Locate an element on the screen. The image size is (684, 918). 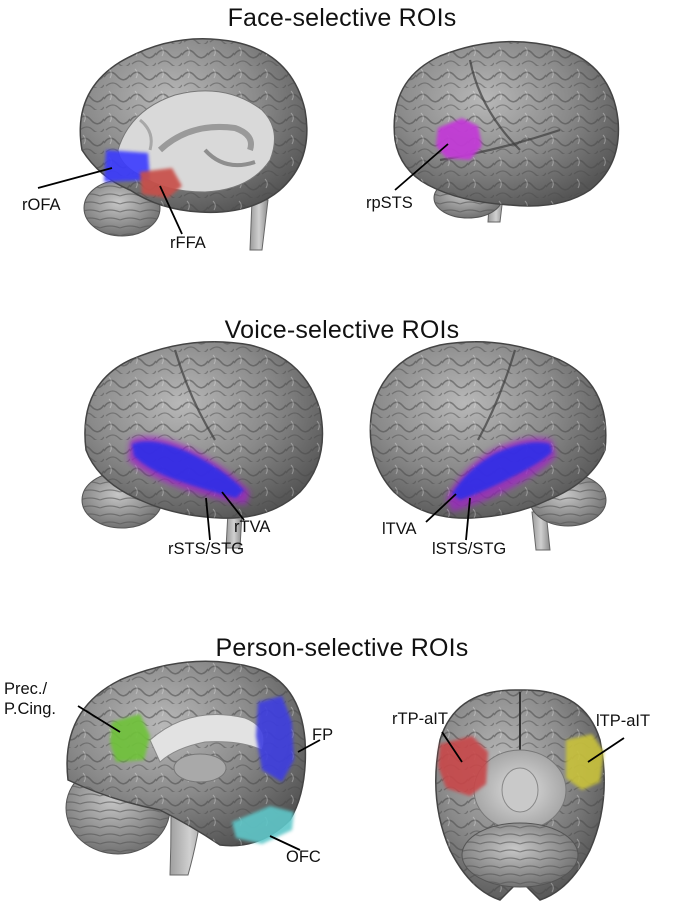
label-rofa: rOFA is located at coordinates (41, 205).